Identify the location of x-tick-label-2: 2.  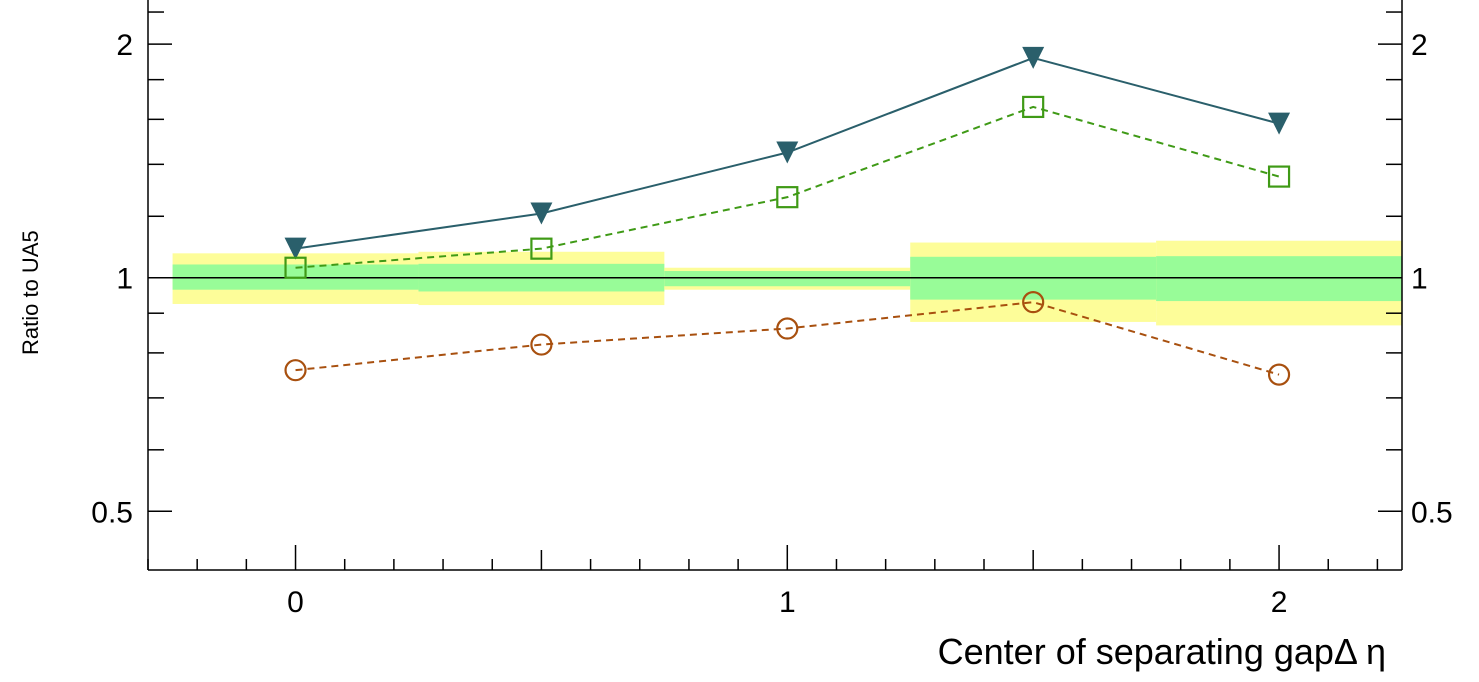
(1279, 602).